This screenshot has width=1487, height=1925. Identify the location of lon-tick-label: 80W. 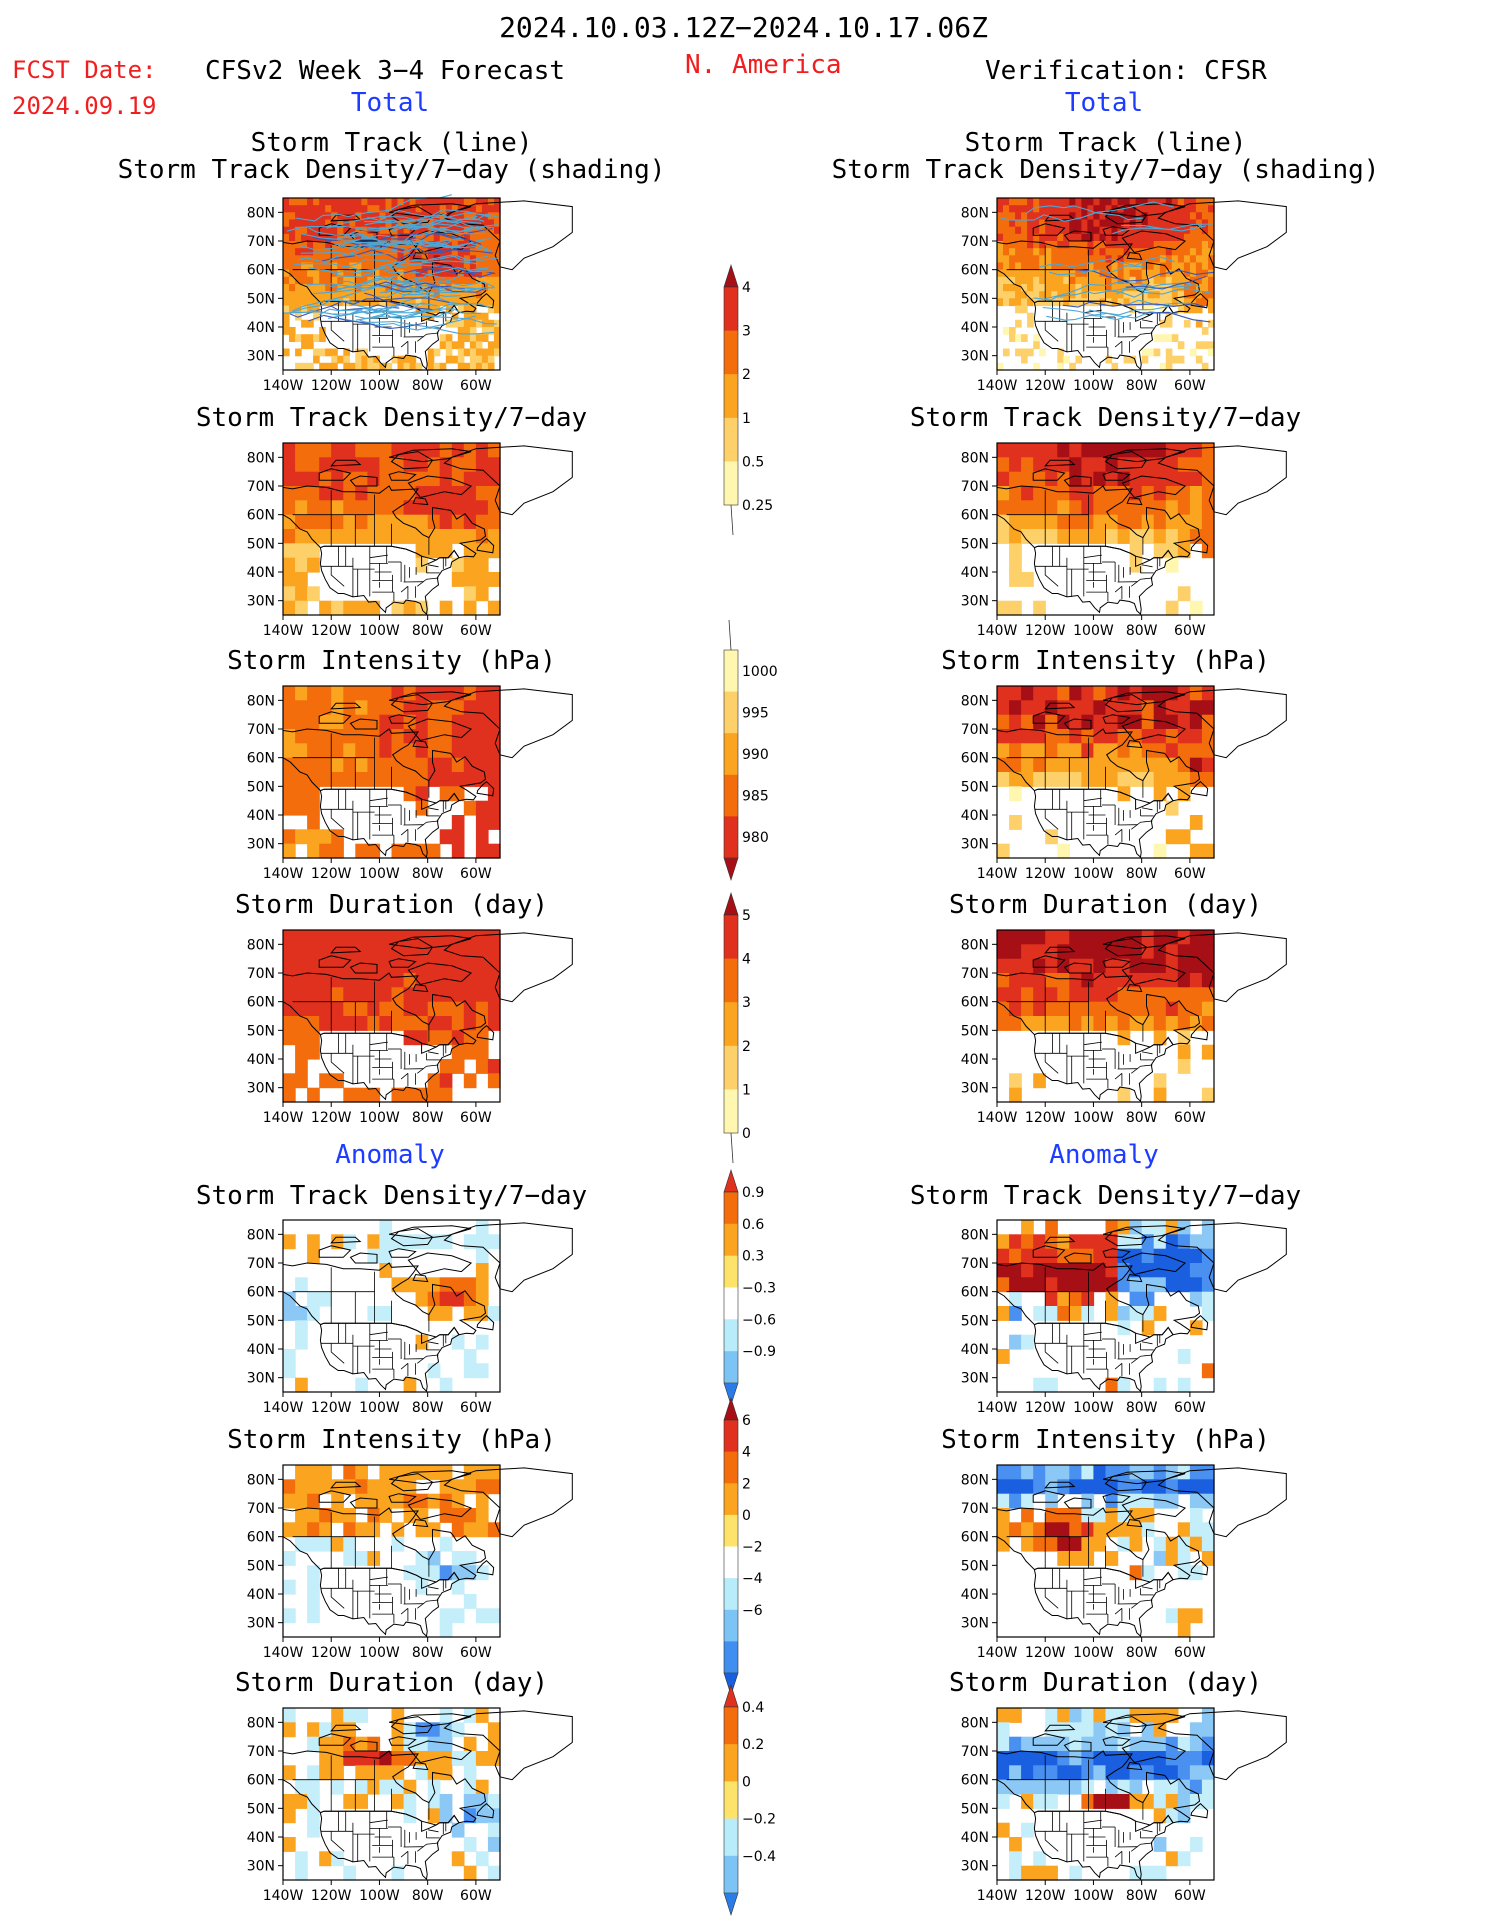
(428, 631).